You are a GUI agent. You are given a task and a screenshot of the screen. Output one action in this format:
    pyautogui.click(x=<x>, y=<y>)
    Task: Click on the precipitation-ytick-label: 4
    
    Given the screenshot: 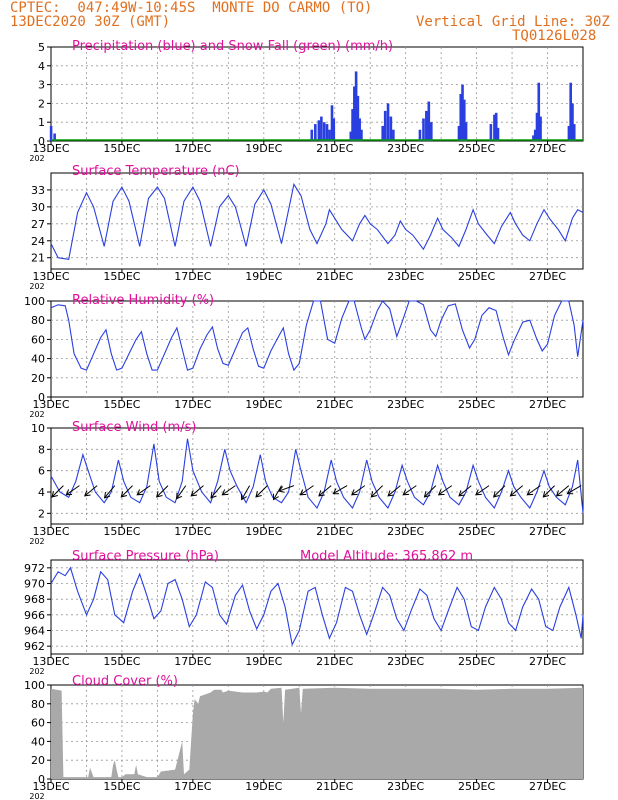 What is the action you would take?
    pyautogui.click(x=41, y=66)
    